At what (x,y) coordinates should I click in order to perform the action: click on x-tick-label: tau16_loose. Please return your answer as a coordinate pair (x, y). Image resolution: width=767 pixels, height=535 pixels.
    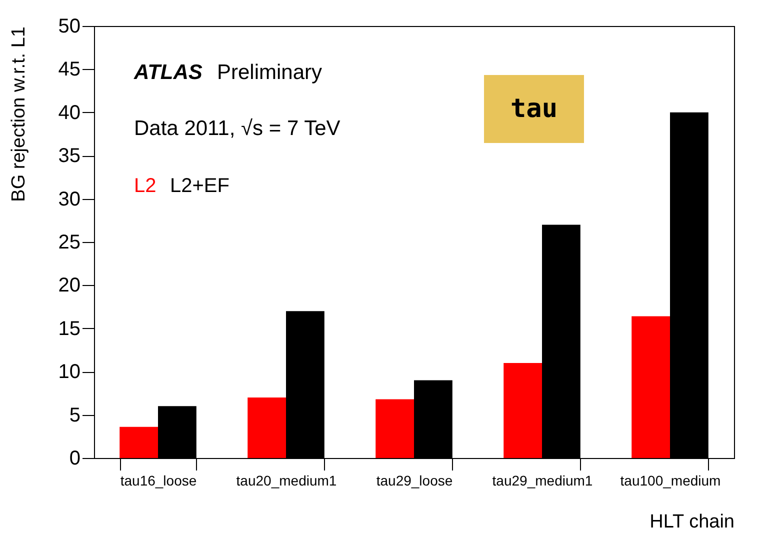
    Looking at the image, I should click on (158, 480).